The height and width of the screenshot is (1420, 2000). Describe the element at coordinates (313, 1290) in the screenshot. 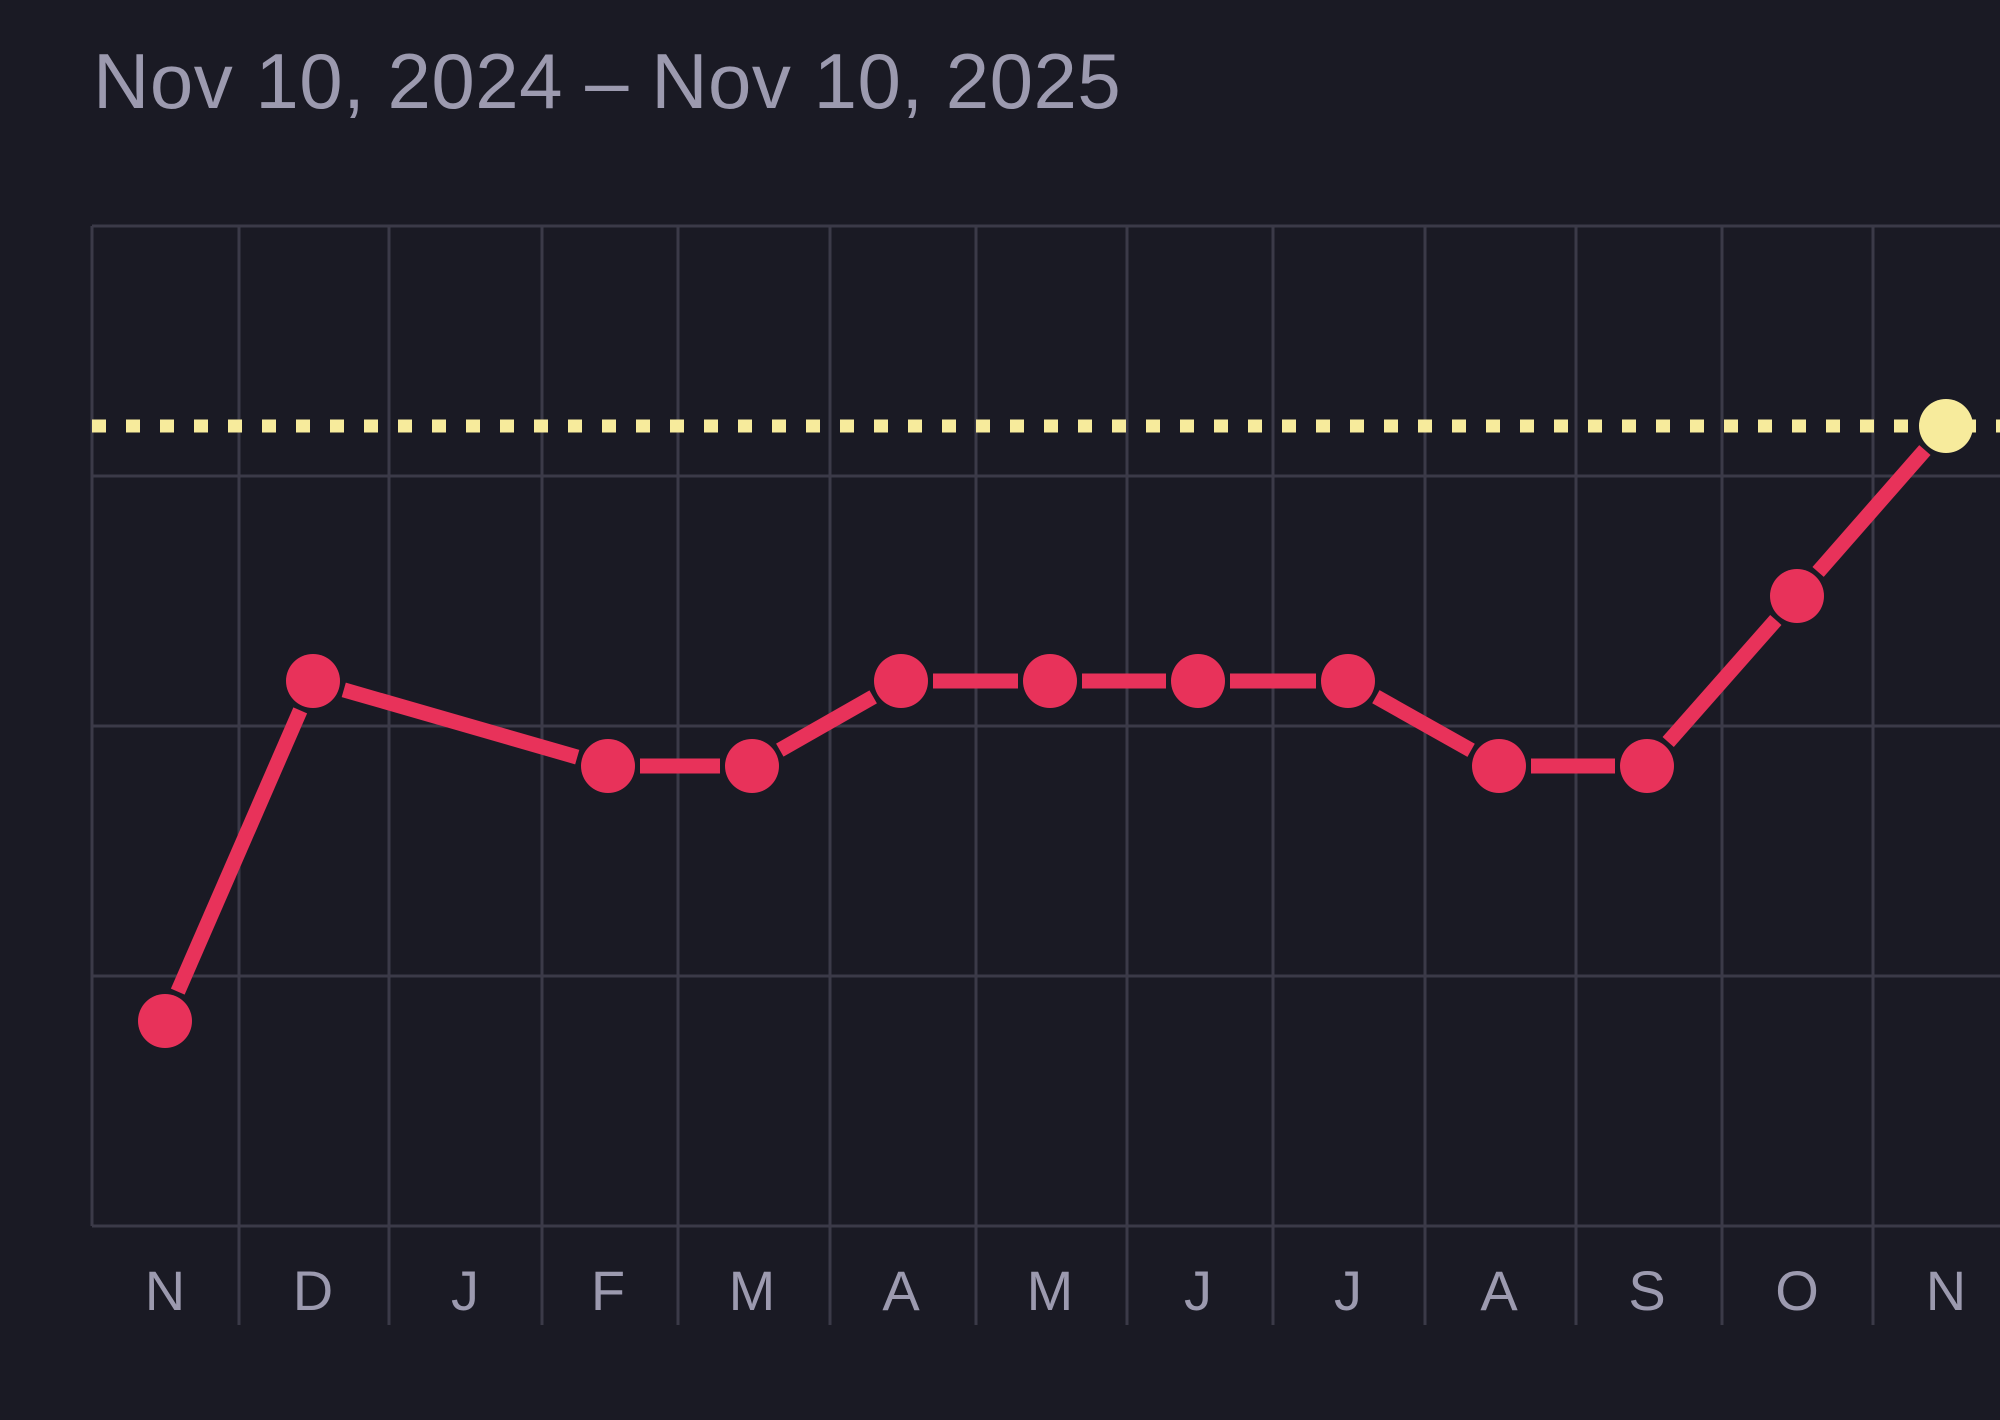

I see `x-tick-label: D` at that location.